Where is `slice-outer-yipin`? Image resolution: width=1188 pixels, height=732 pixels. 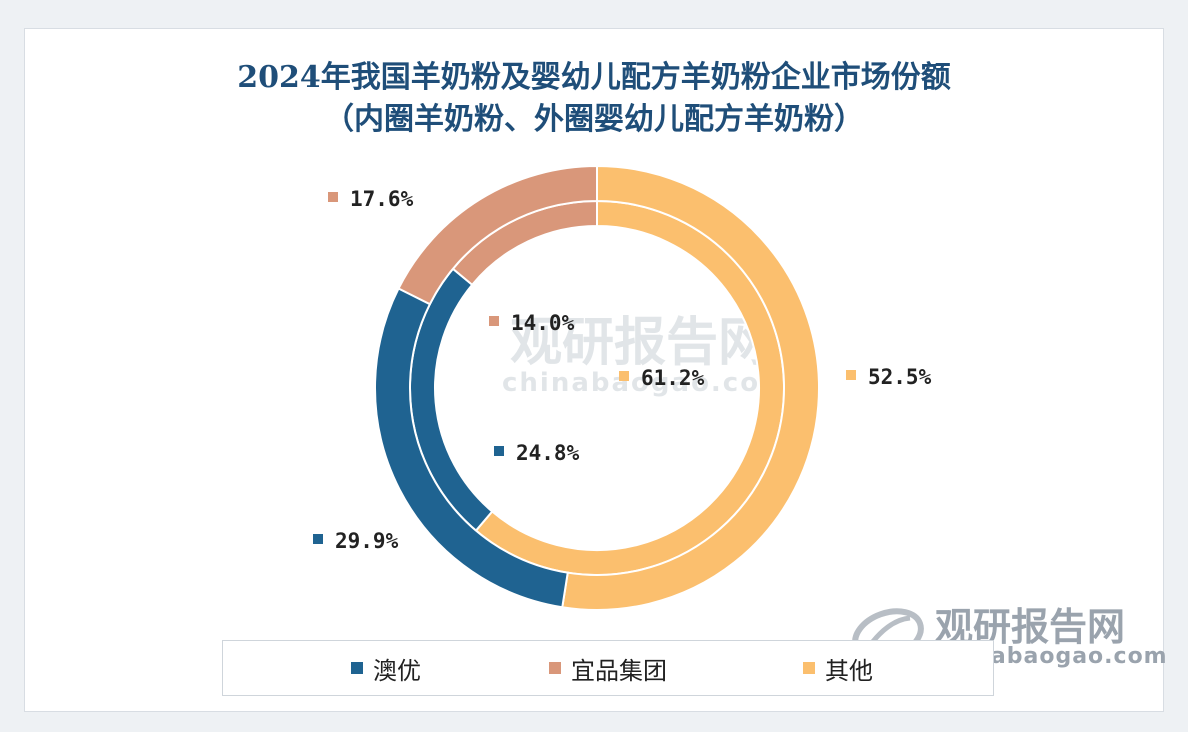 slice-outer-yipin is located at coordinates (497, 235).